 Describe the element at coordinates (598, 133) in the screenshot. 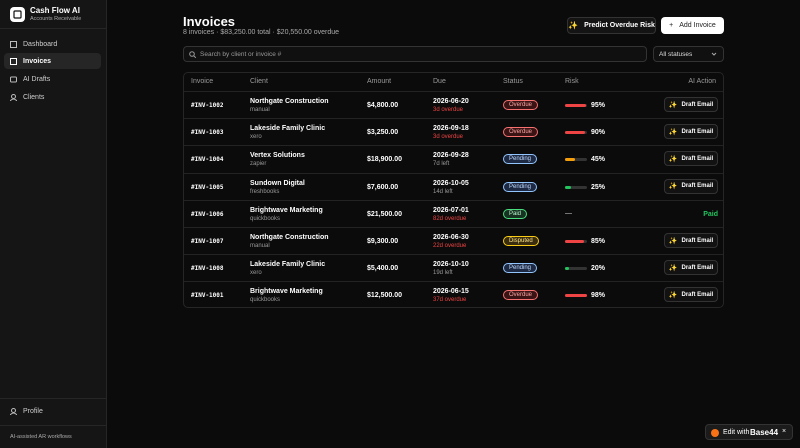

I see `risk-label: 90%` at that location.